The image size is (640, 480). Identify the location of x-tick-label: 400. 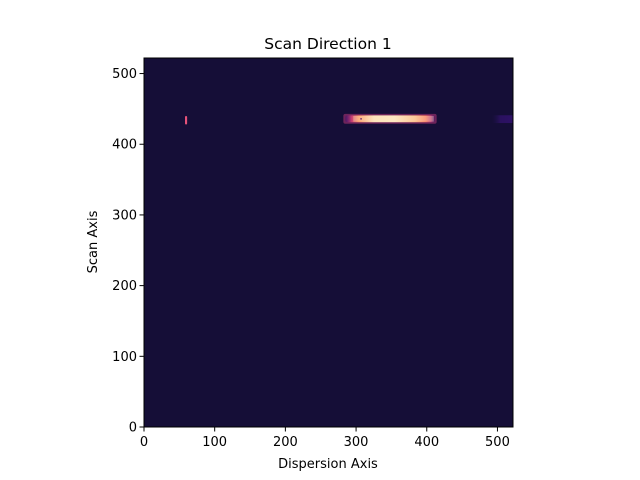
(426, 442).